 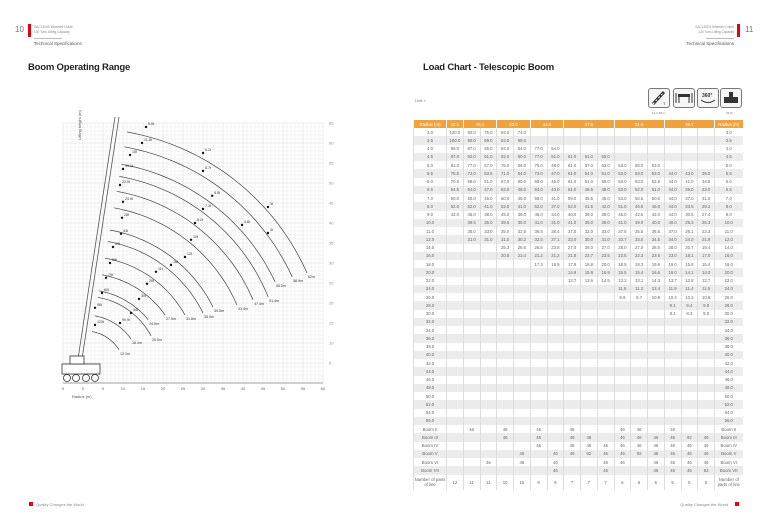 I want to click on capacity-cell: 57.0, so click(x=488, y=165).